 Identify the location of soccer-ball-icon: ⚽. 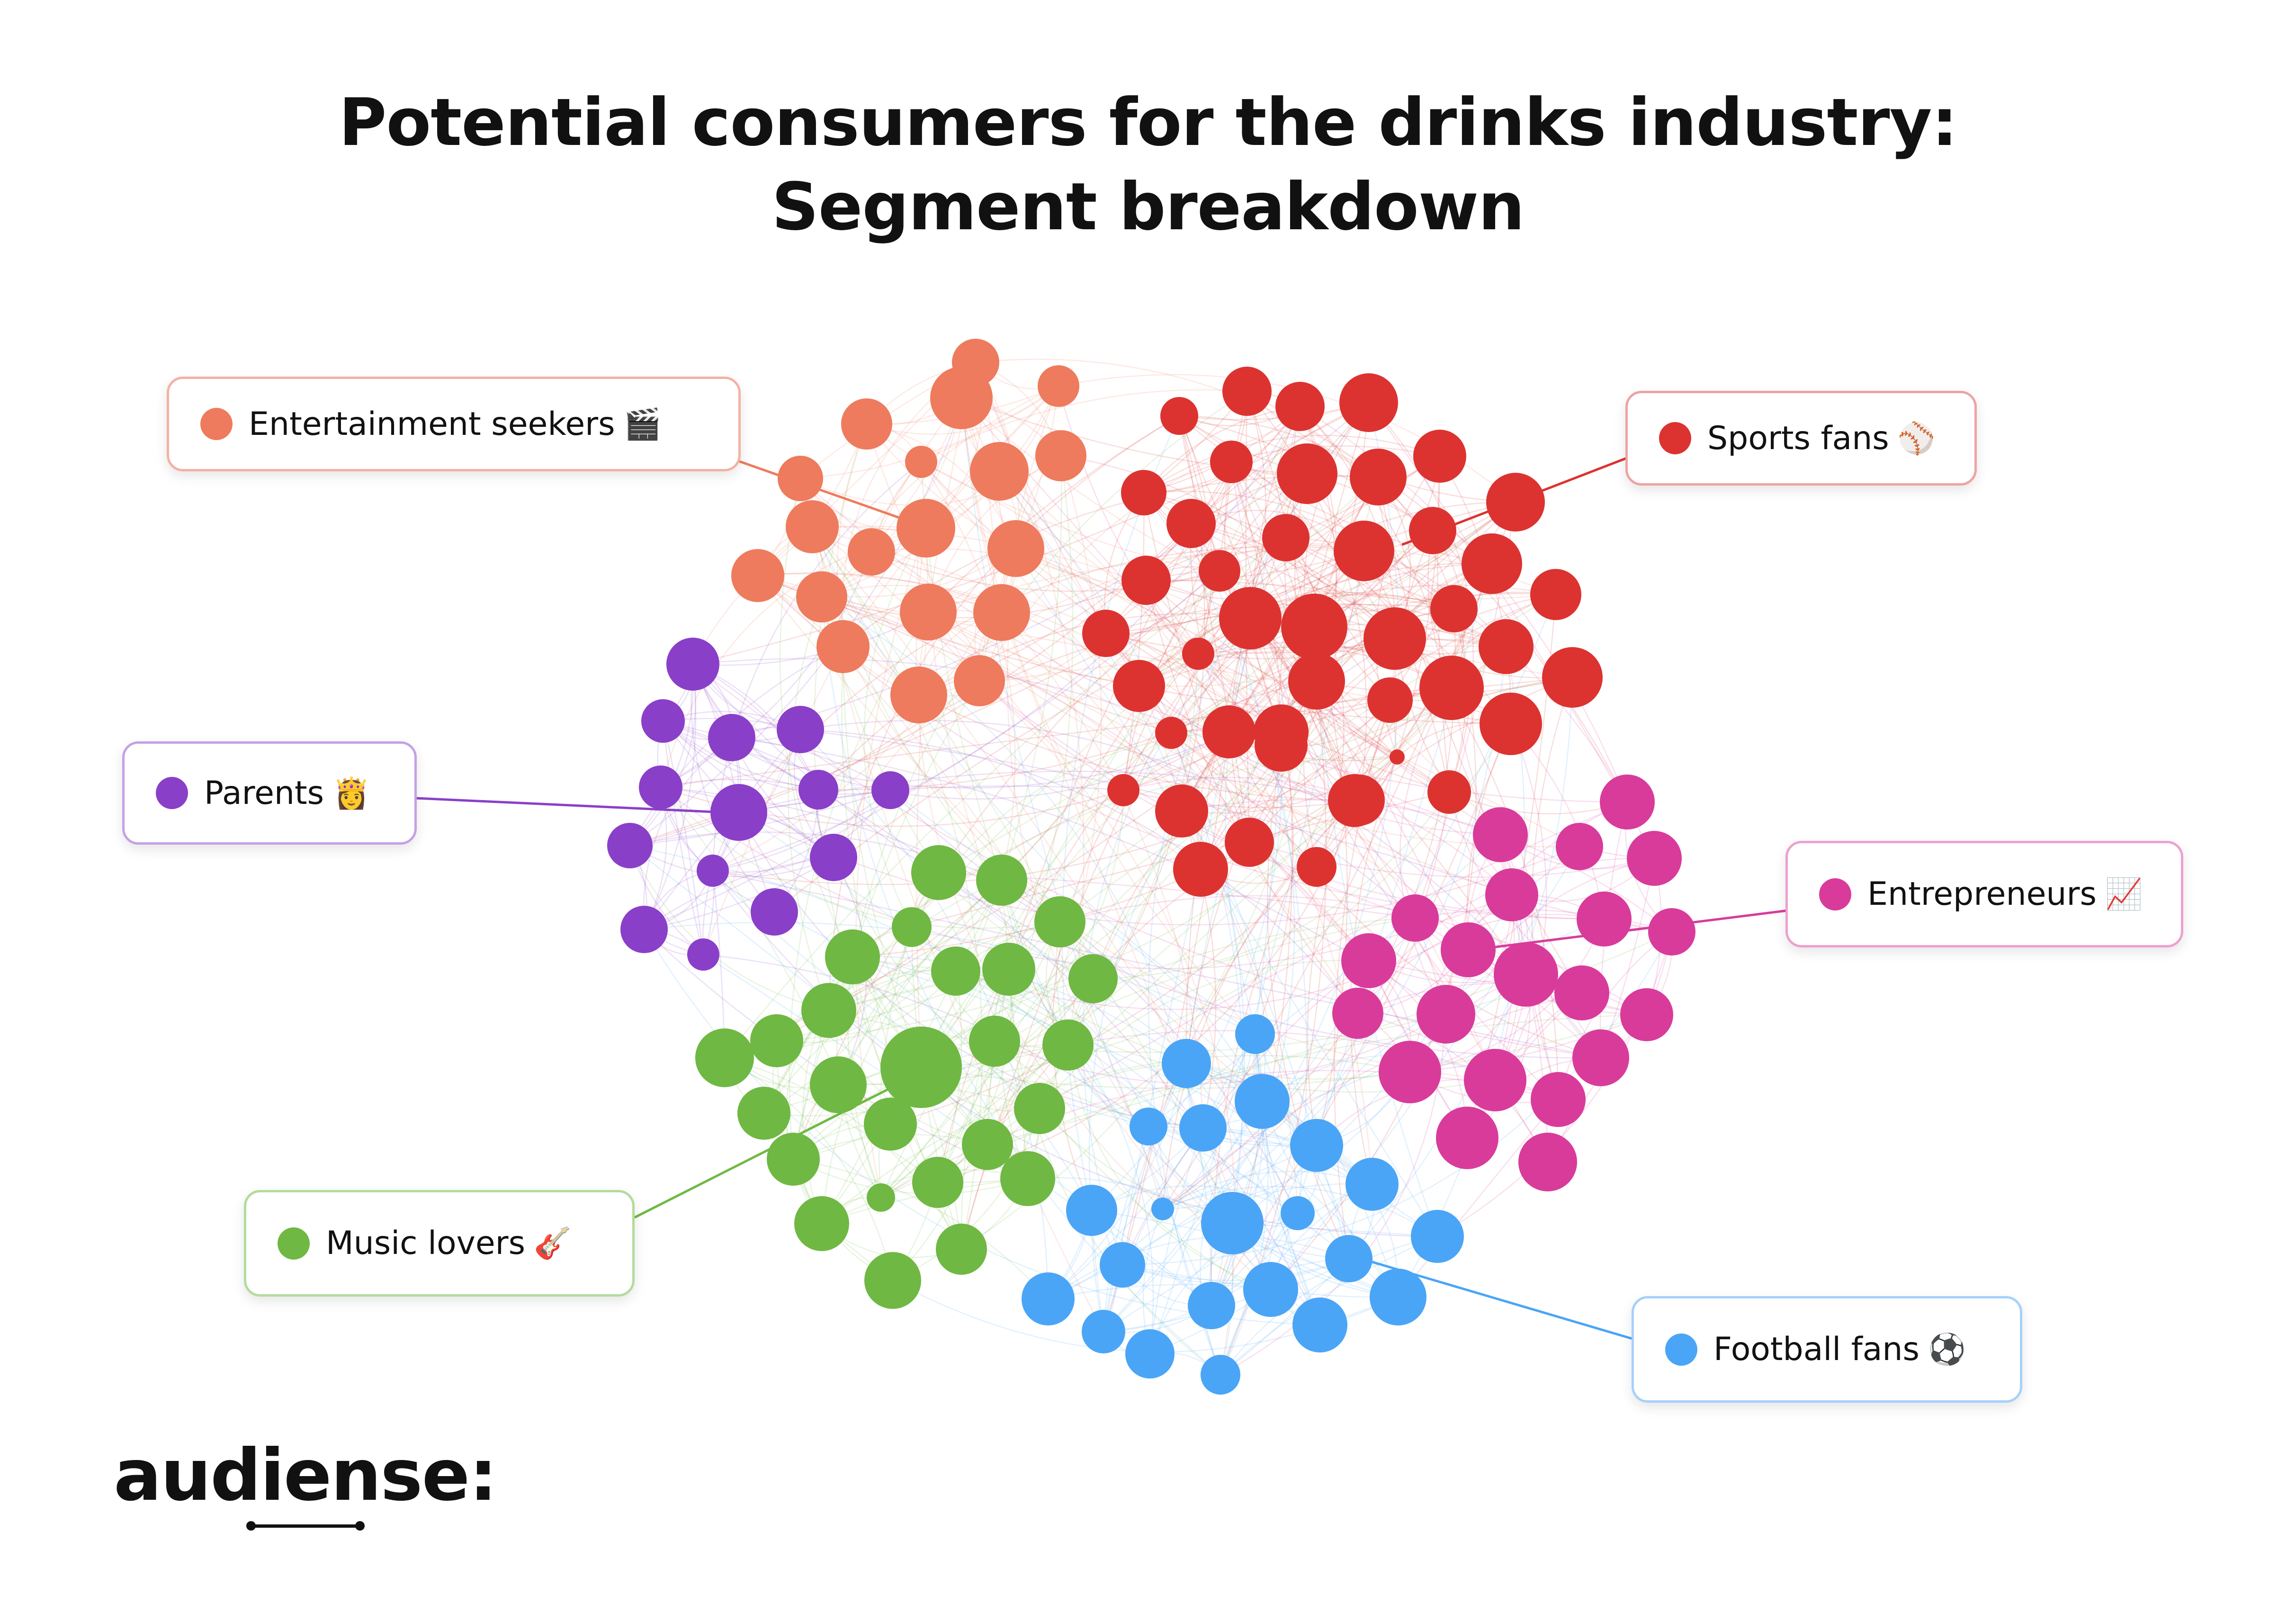
(1947, 1349).